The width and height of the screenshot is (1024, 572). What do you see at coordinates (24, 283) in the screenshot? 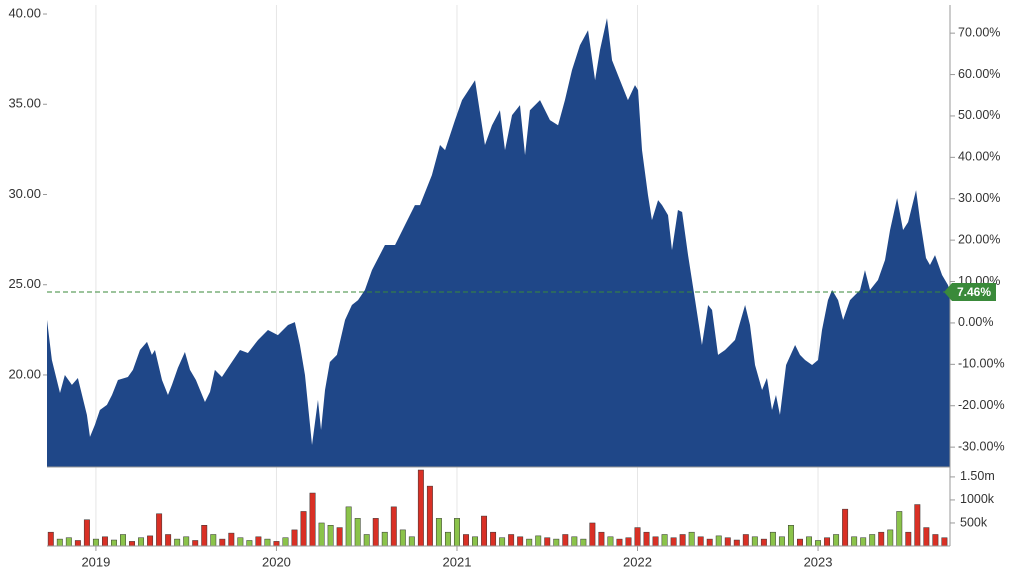
I see `y-tick-label: 25.00` at bounding box center [24, 283].